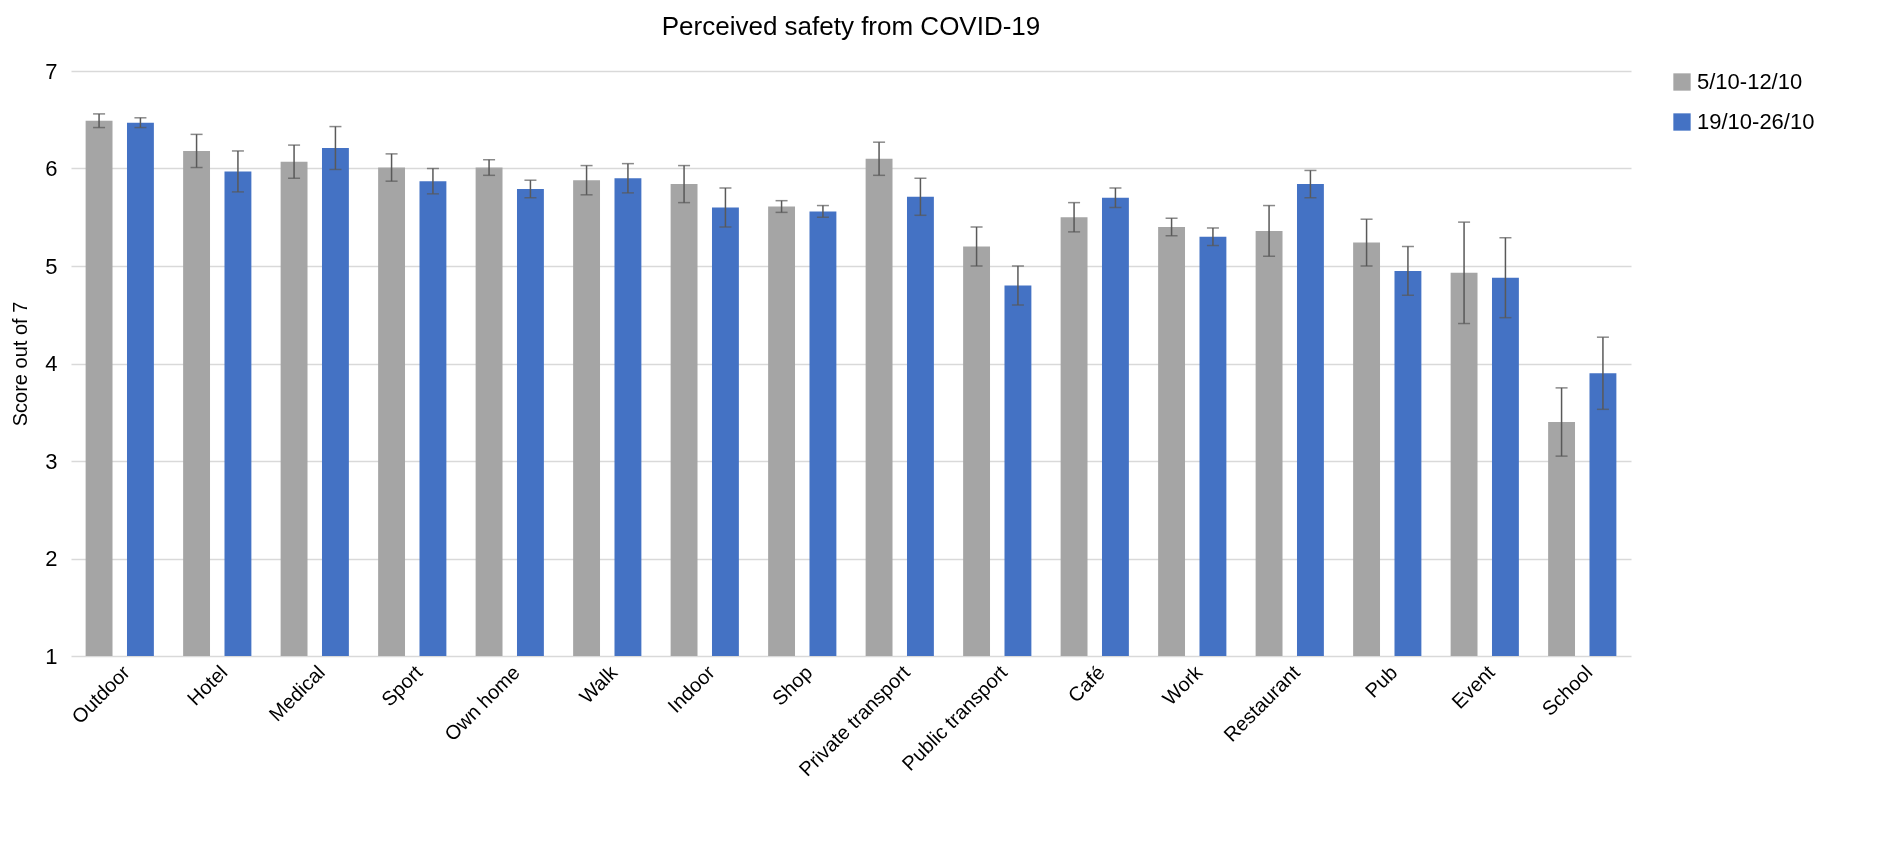  I want to click on y-tick-label: 5, so click(51, 266).